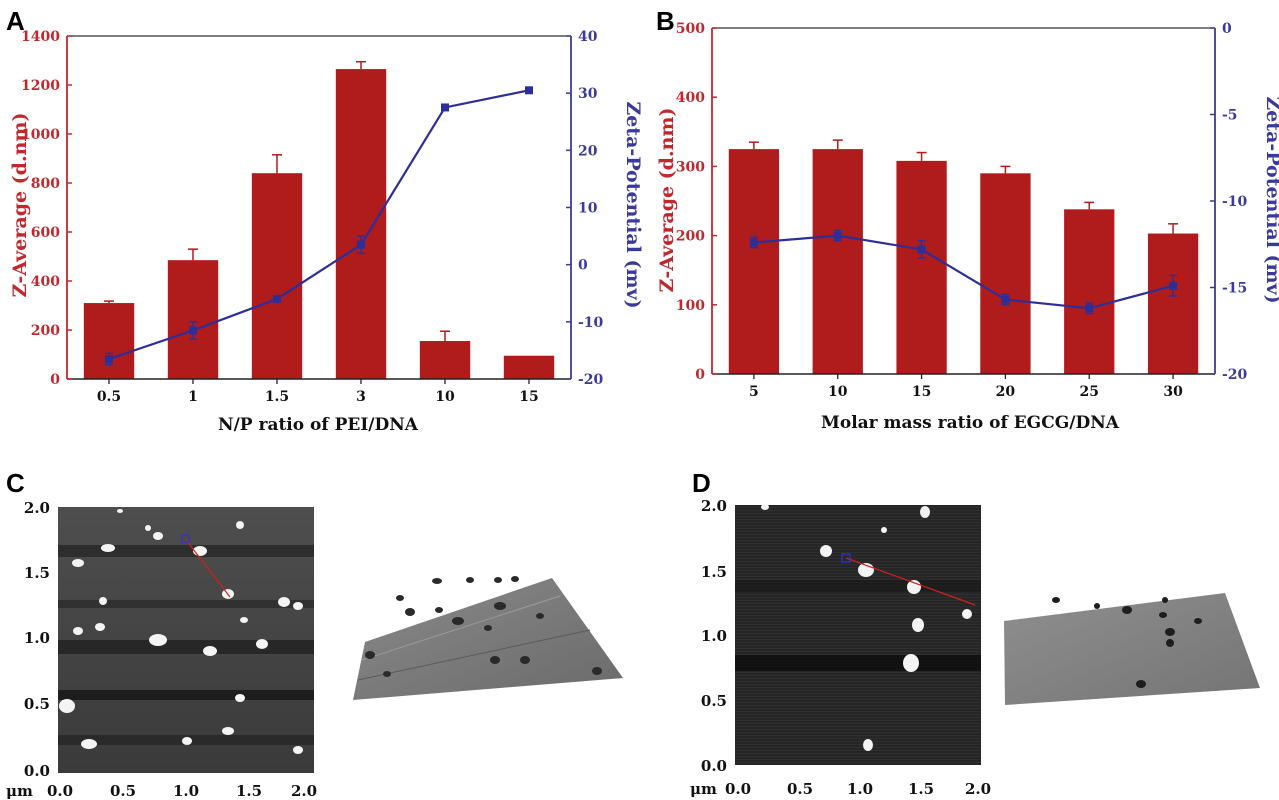  What do you see at coordinates (690, 237) in the screenshot?
I see `chart-b-ytick-label: 200` at bounding box center [690, 237].